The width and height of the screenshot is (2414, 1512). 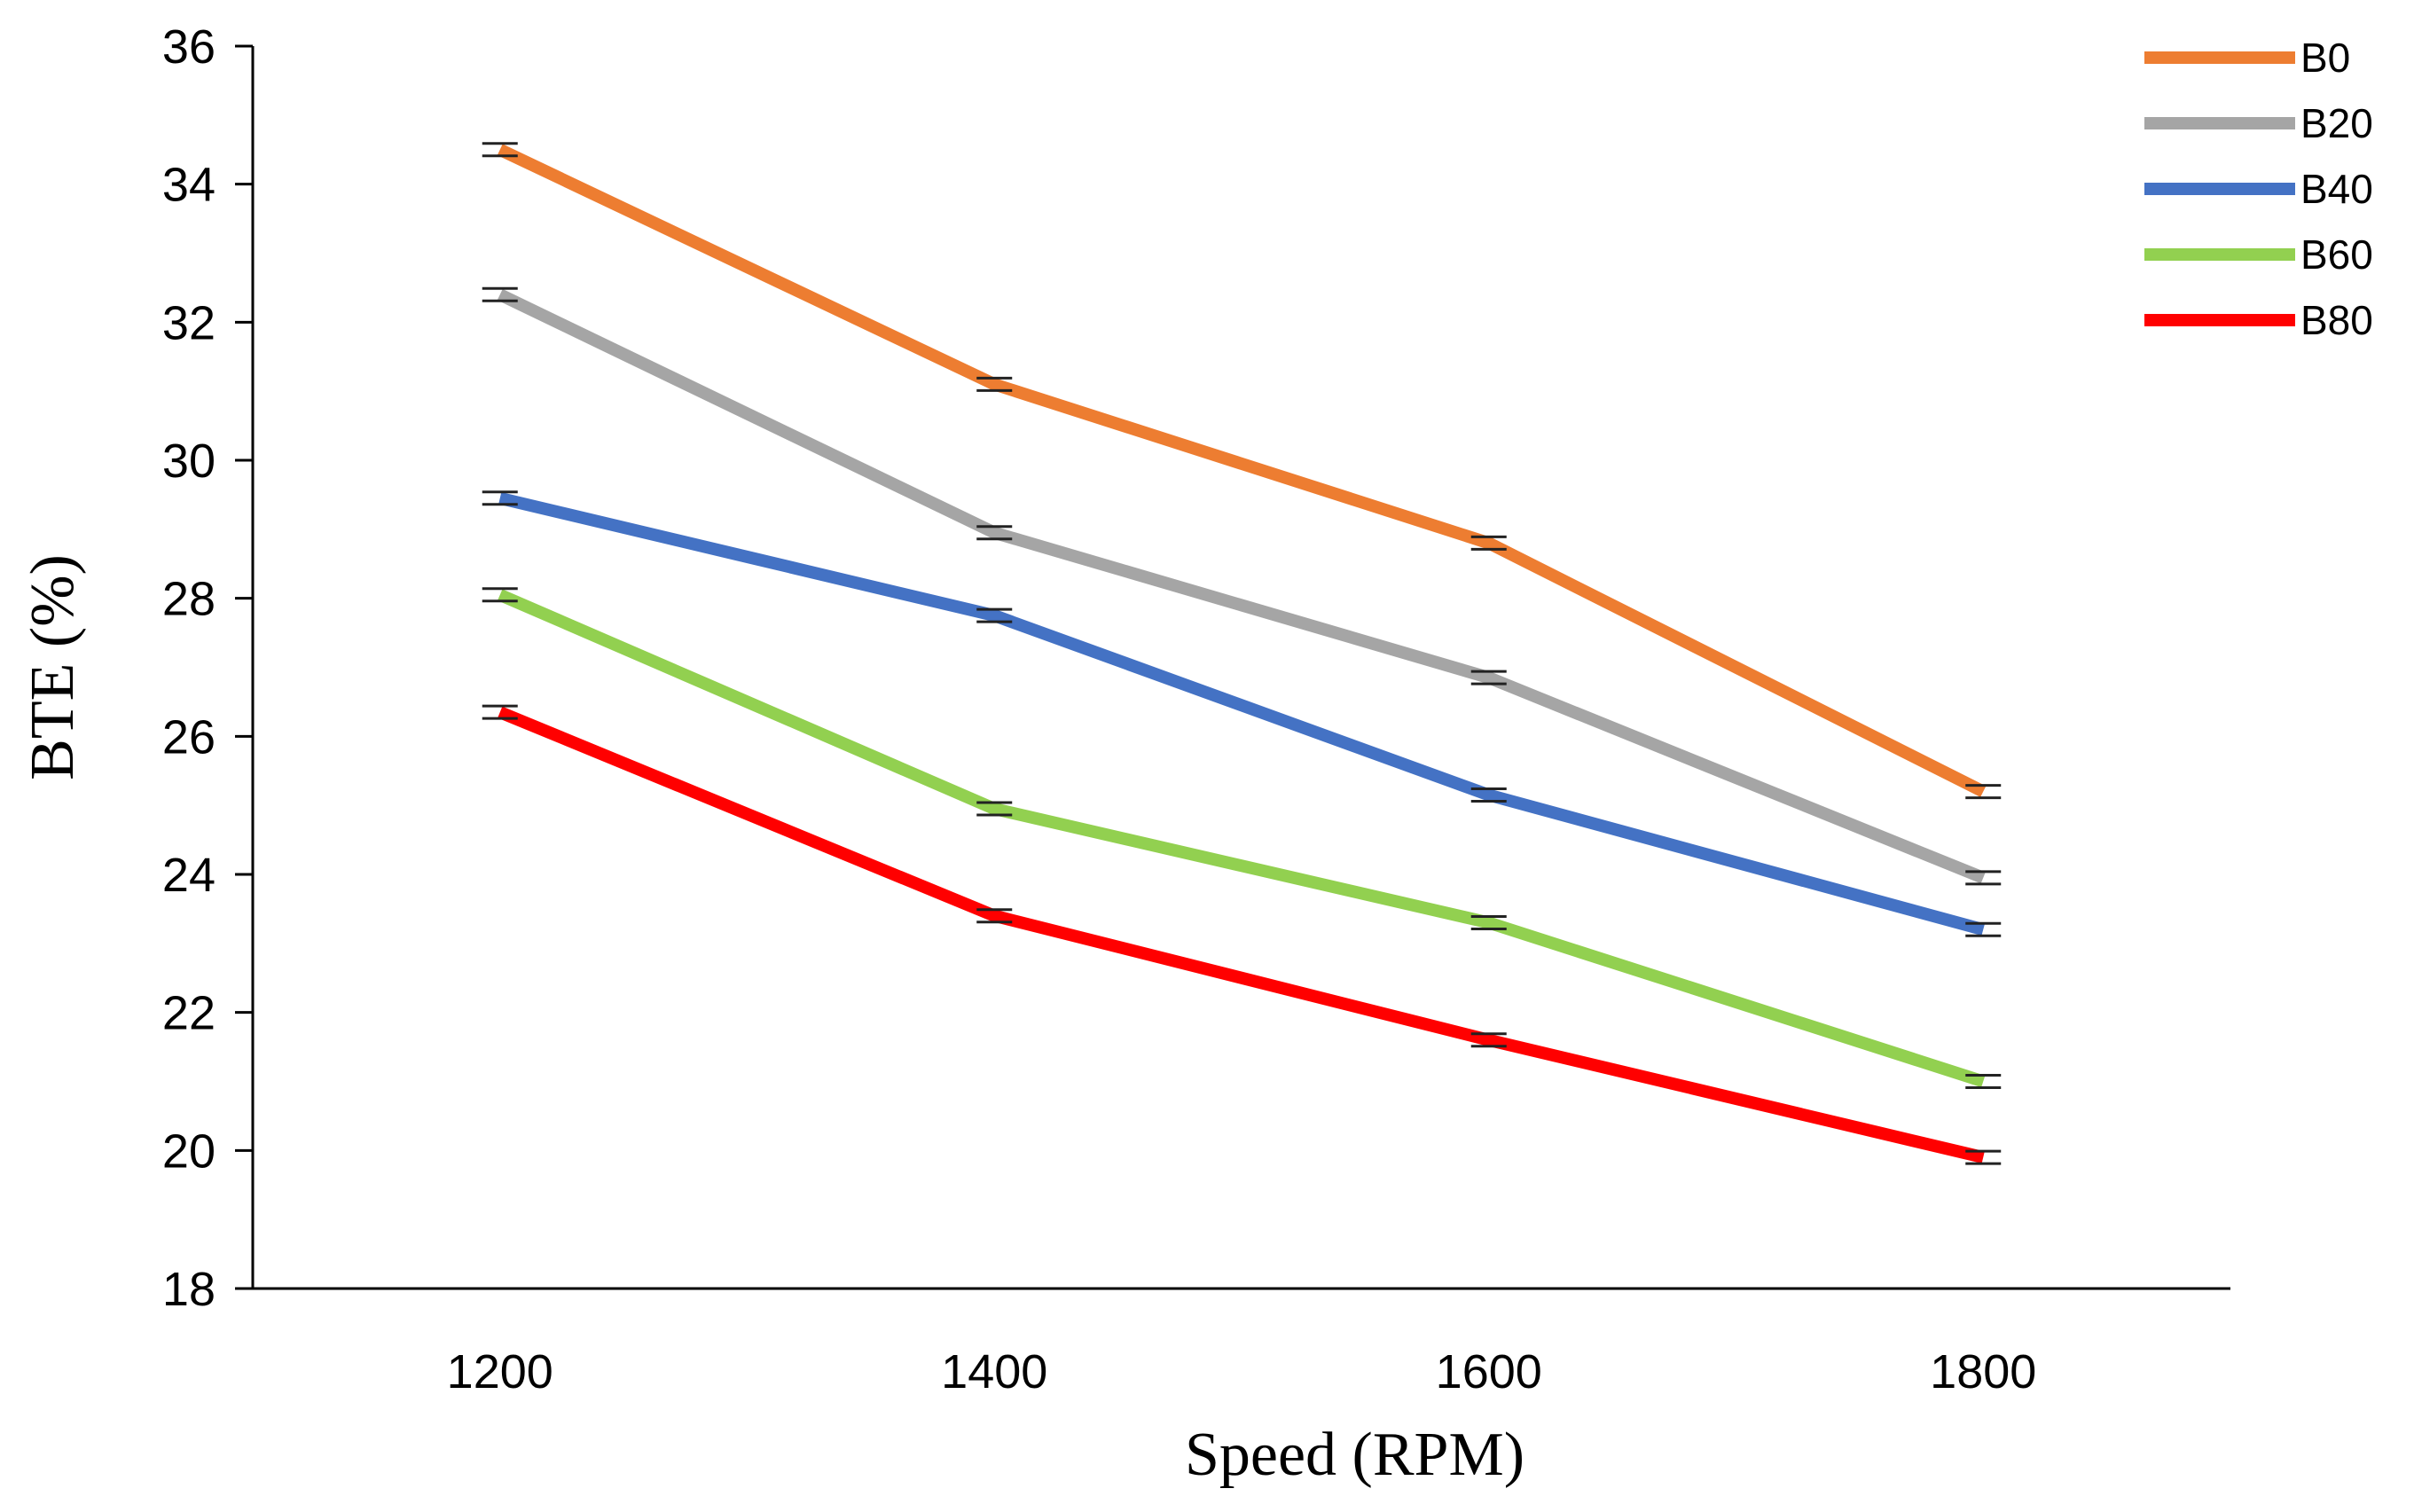 I want to click on y-tick-label: 24, so click(x=189, y=875).